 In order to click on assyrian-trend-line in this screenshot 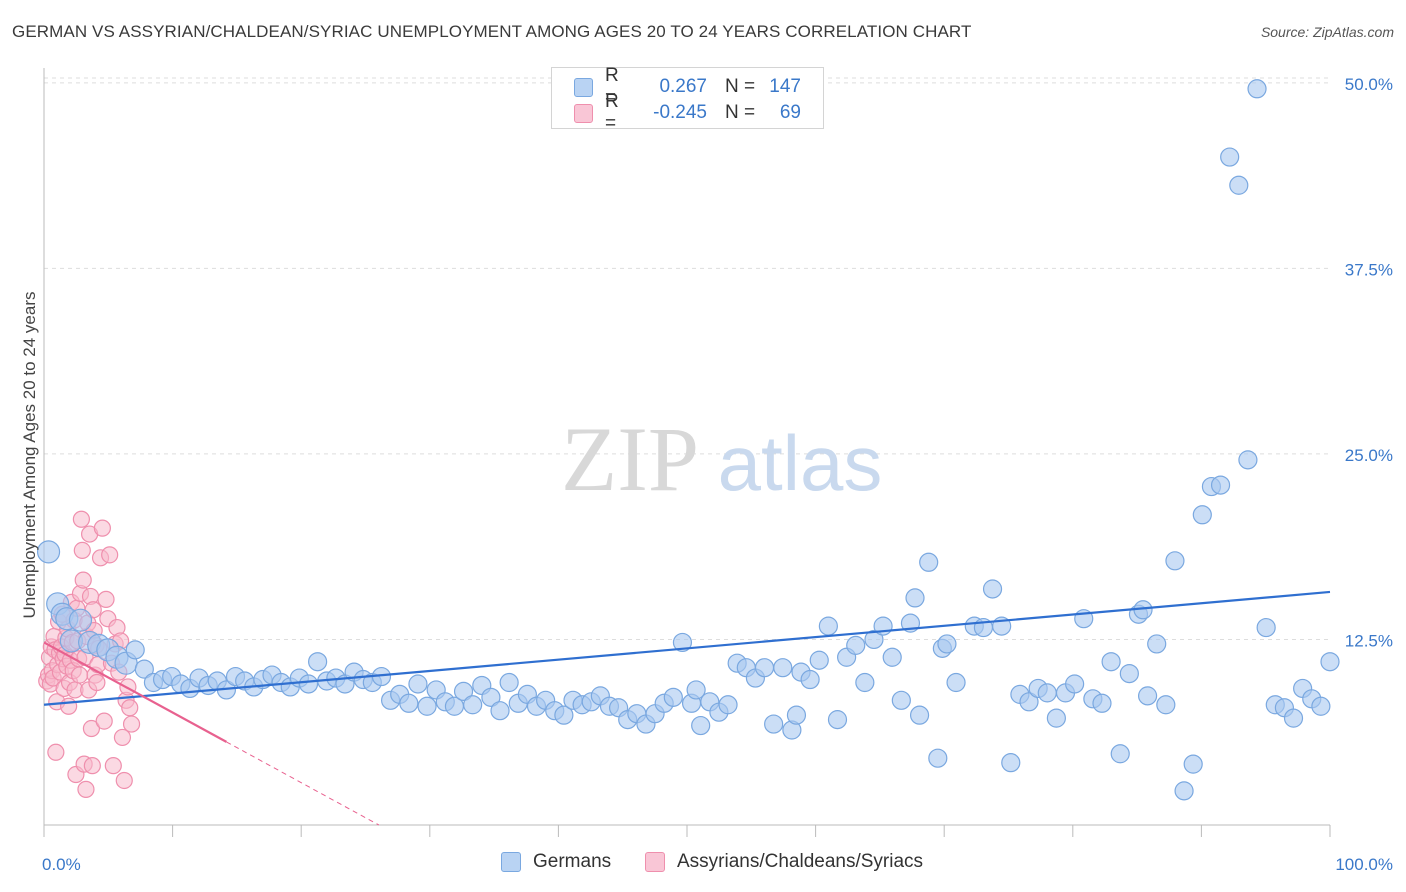, I will do `click(135, 692)`.